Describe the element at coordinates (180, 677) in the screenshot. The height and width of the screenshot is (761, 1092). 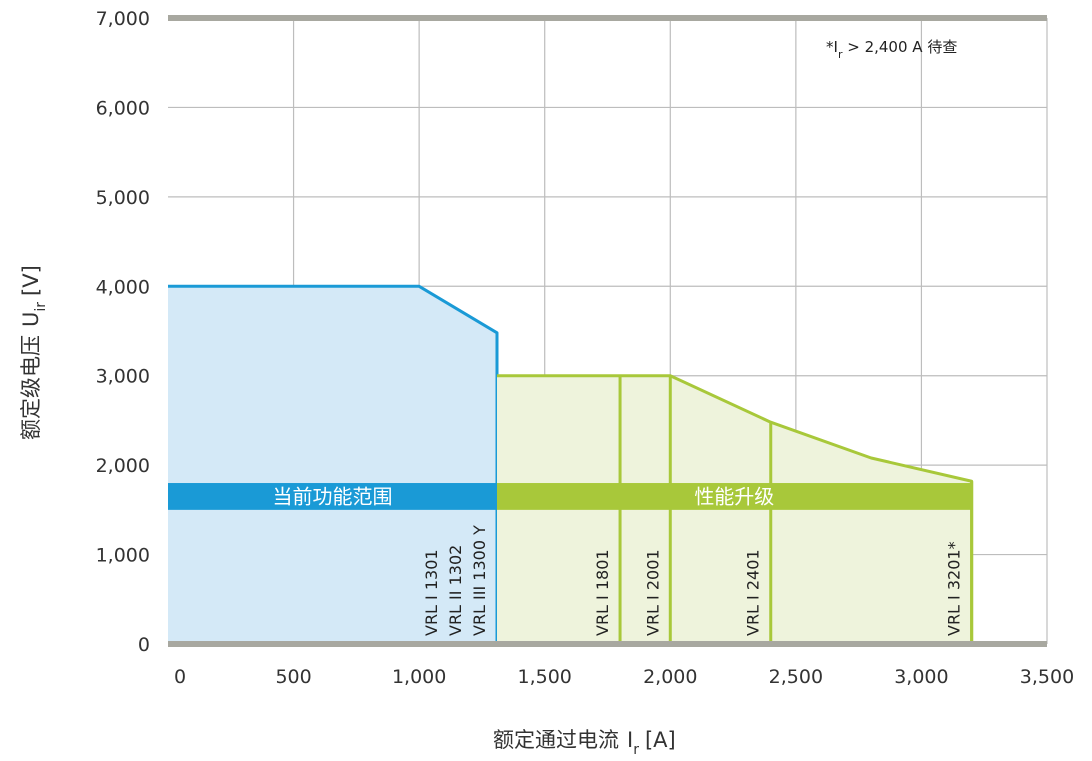
I see `x-tick-label: 0` at that location.